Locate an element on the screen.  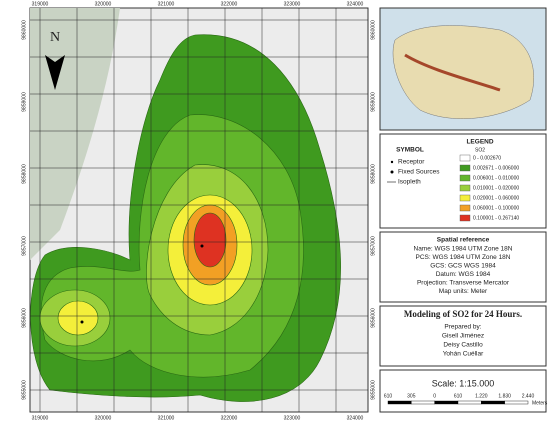
author: Deisy Castillo is located at coordinates (463, 345).